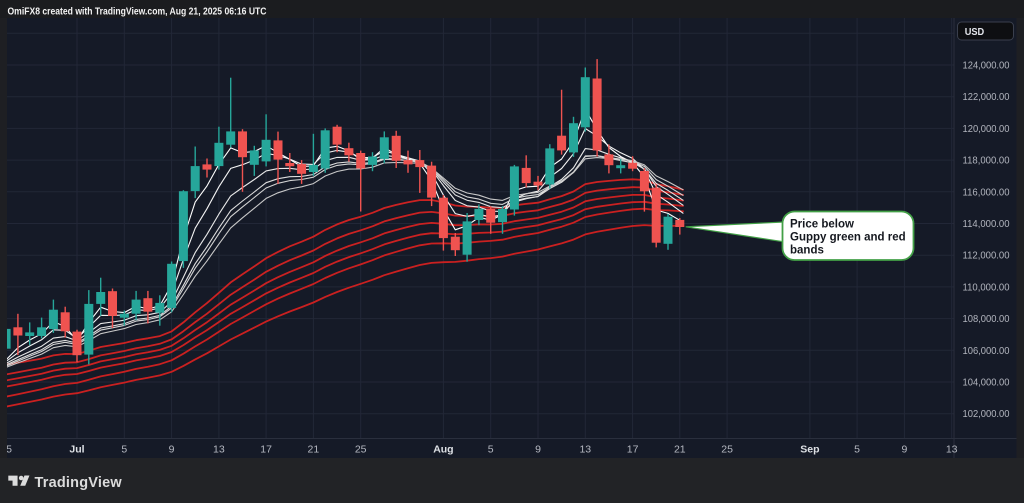  I want to click on svg-text: TradingView, so click(79, 483).